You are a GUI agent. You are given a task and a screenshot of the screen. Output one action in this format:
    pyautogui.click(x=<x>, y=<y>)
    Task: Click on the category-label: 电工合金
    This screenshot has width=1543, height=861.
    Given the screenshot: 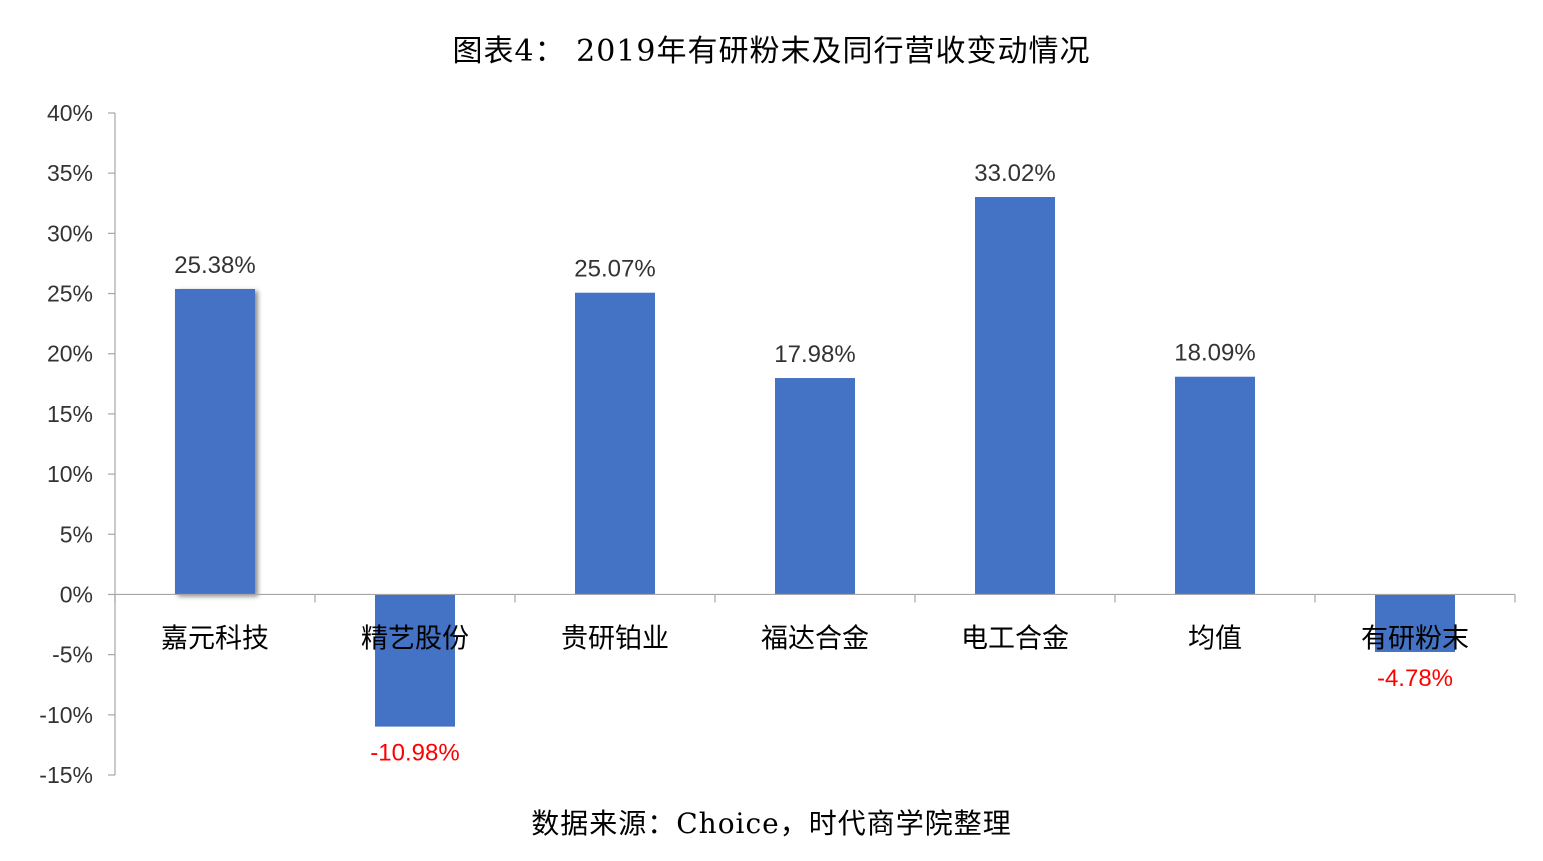 What is the action you would take?
    pyautogui.click(x=1015, y=638)
    